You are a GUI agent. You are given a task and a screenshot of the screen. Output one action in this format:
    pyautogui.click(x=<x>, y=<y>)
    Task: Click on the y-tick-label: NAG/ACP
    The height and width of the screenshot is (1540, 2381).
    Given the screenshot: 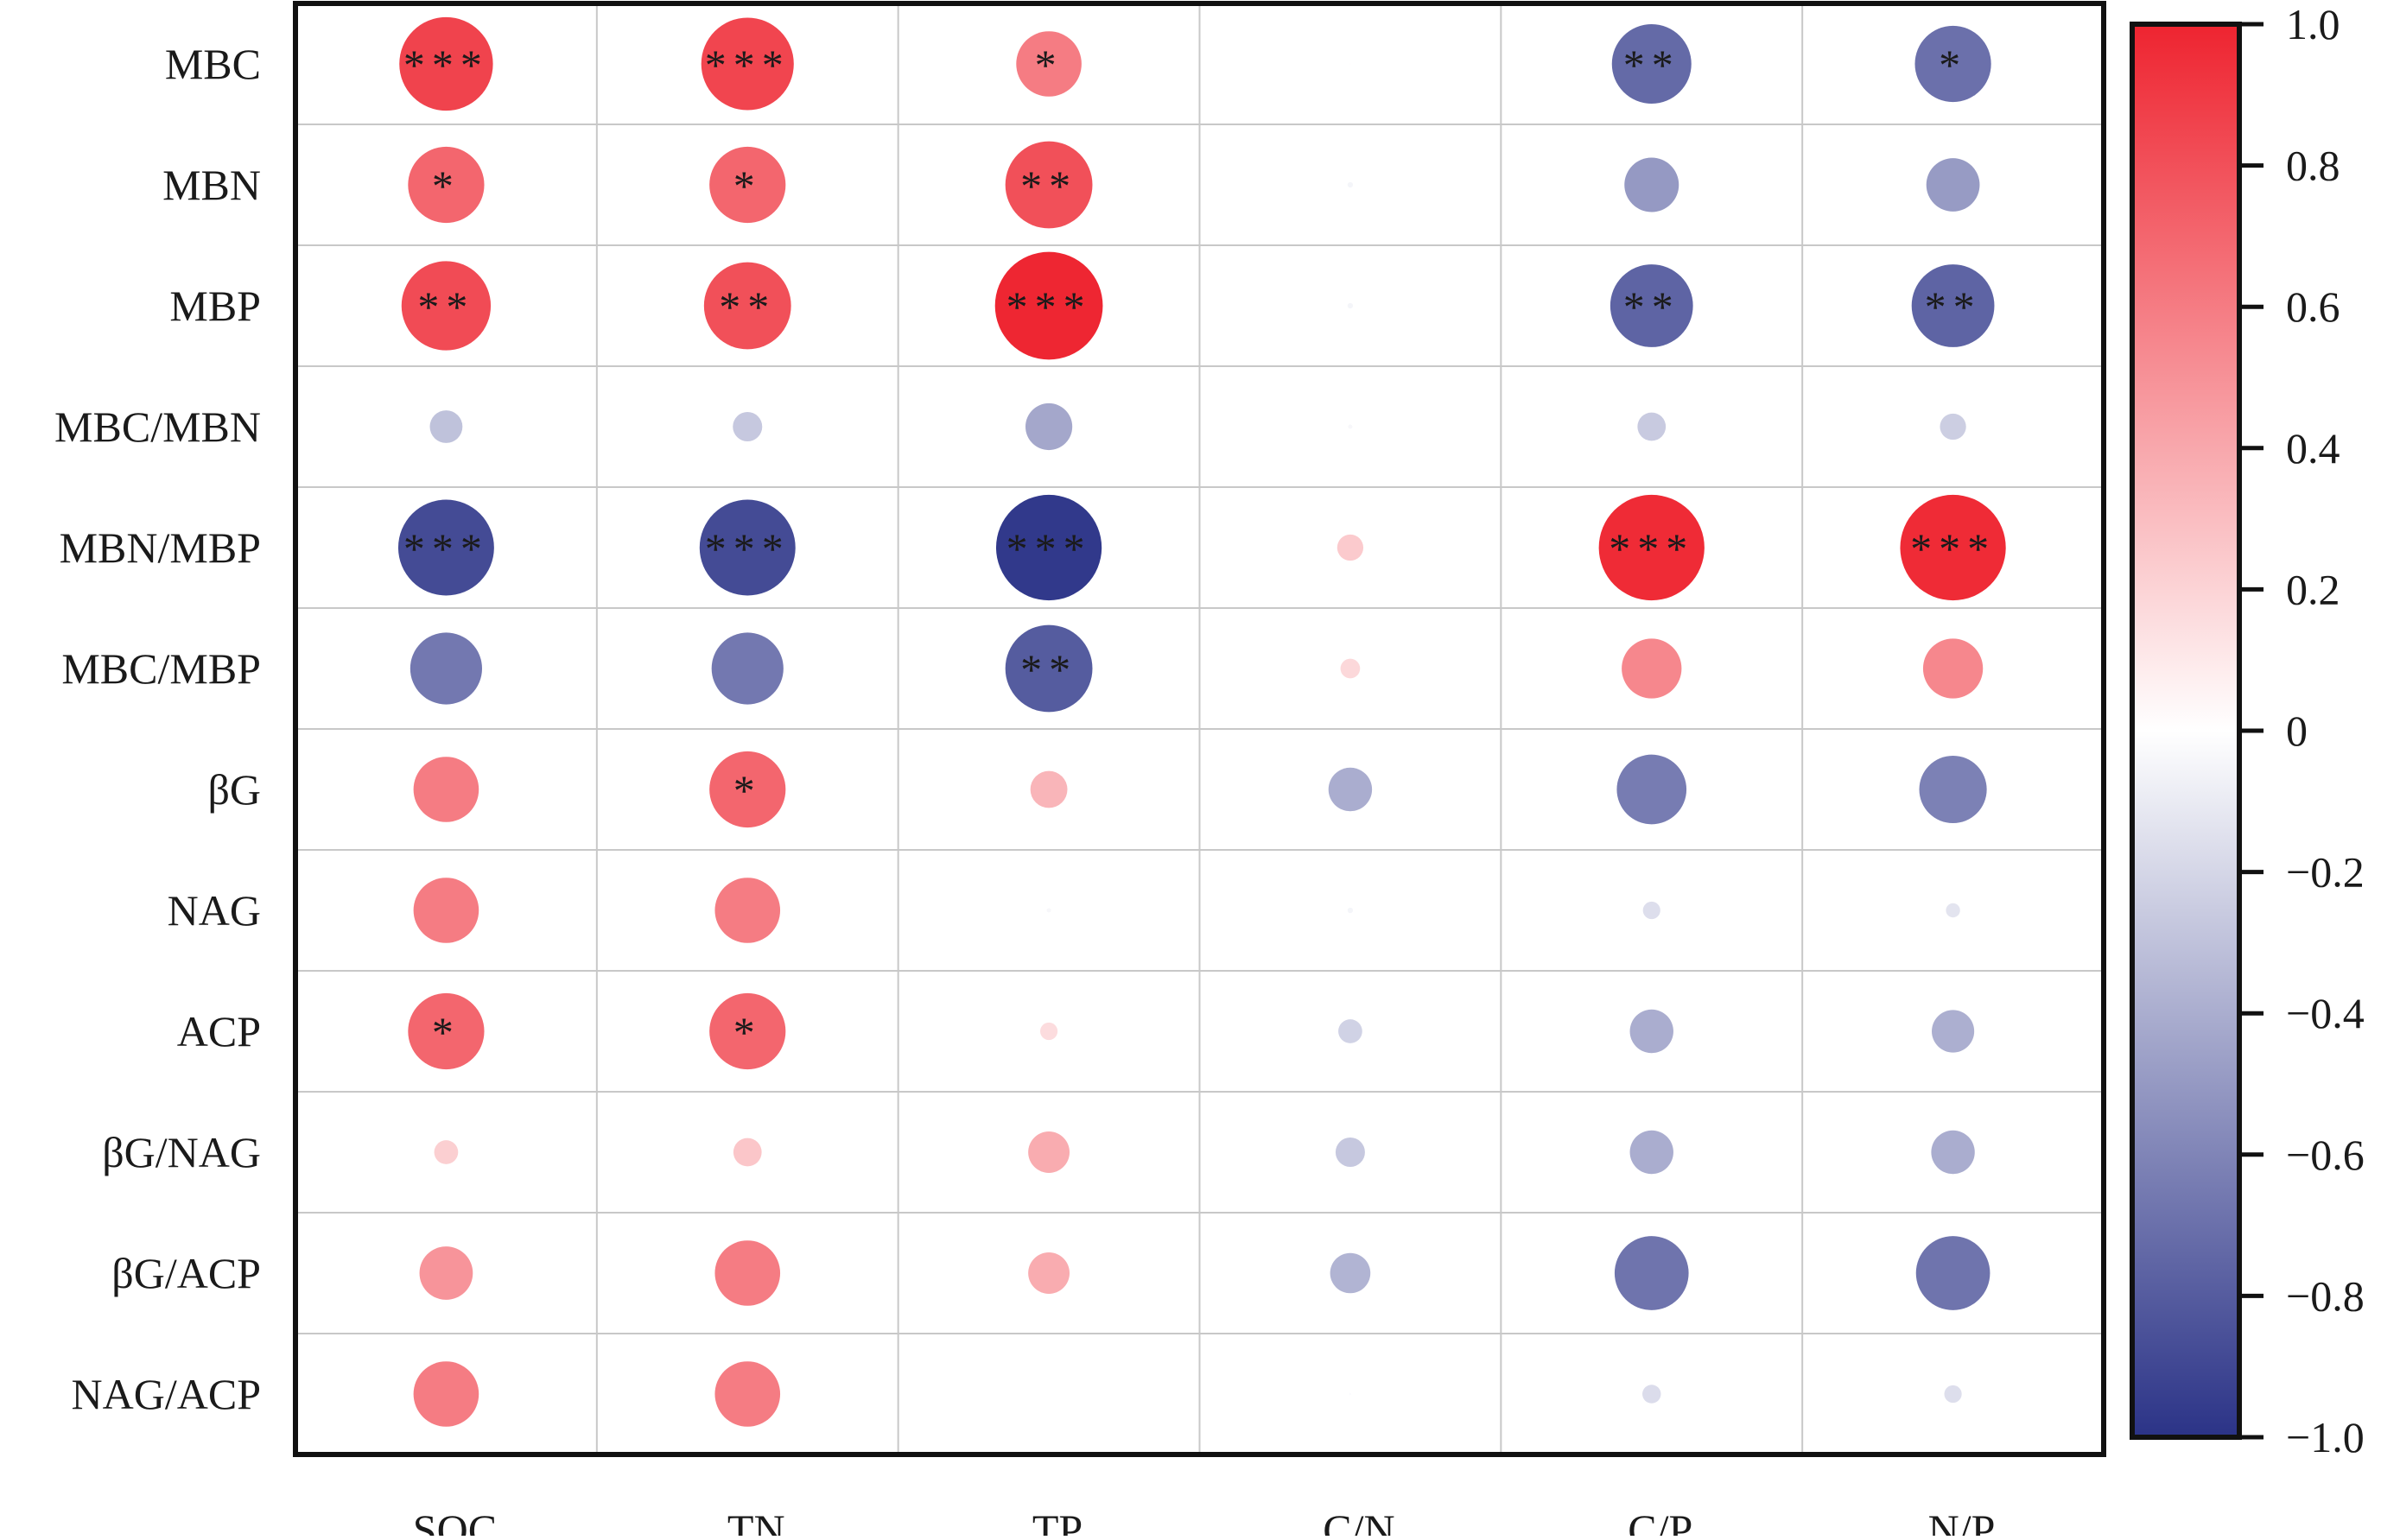 What is the action you would take?
    pyautogui.click(x=166, y=1394)
    